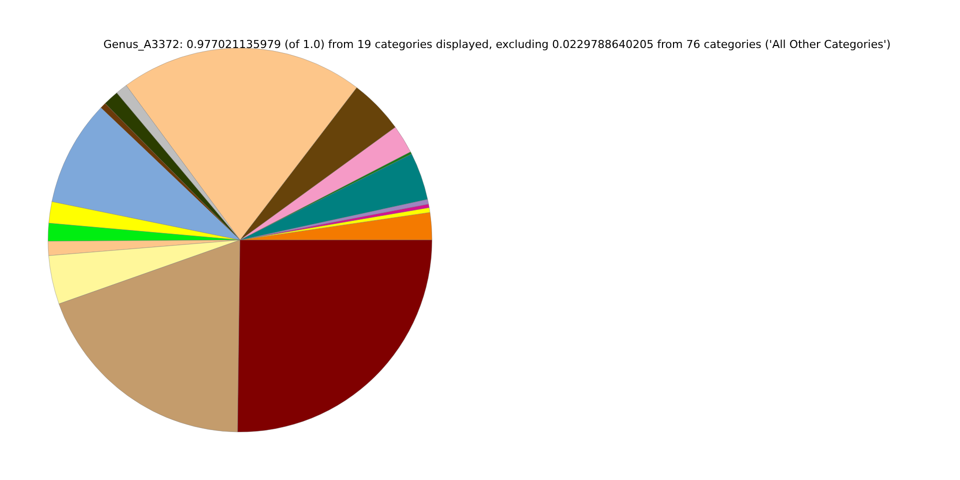 Image resolution: width=960 pixels, height=480 pixels. I want to click on text: Genus_A3372: 0.977021135979 (of 1.0) from 19 categories displayed, excluding 0.0229788640205 from 76 categories ('All Other Categories'), so click(497, 44).